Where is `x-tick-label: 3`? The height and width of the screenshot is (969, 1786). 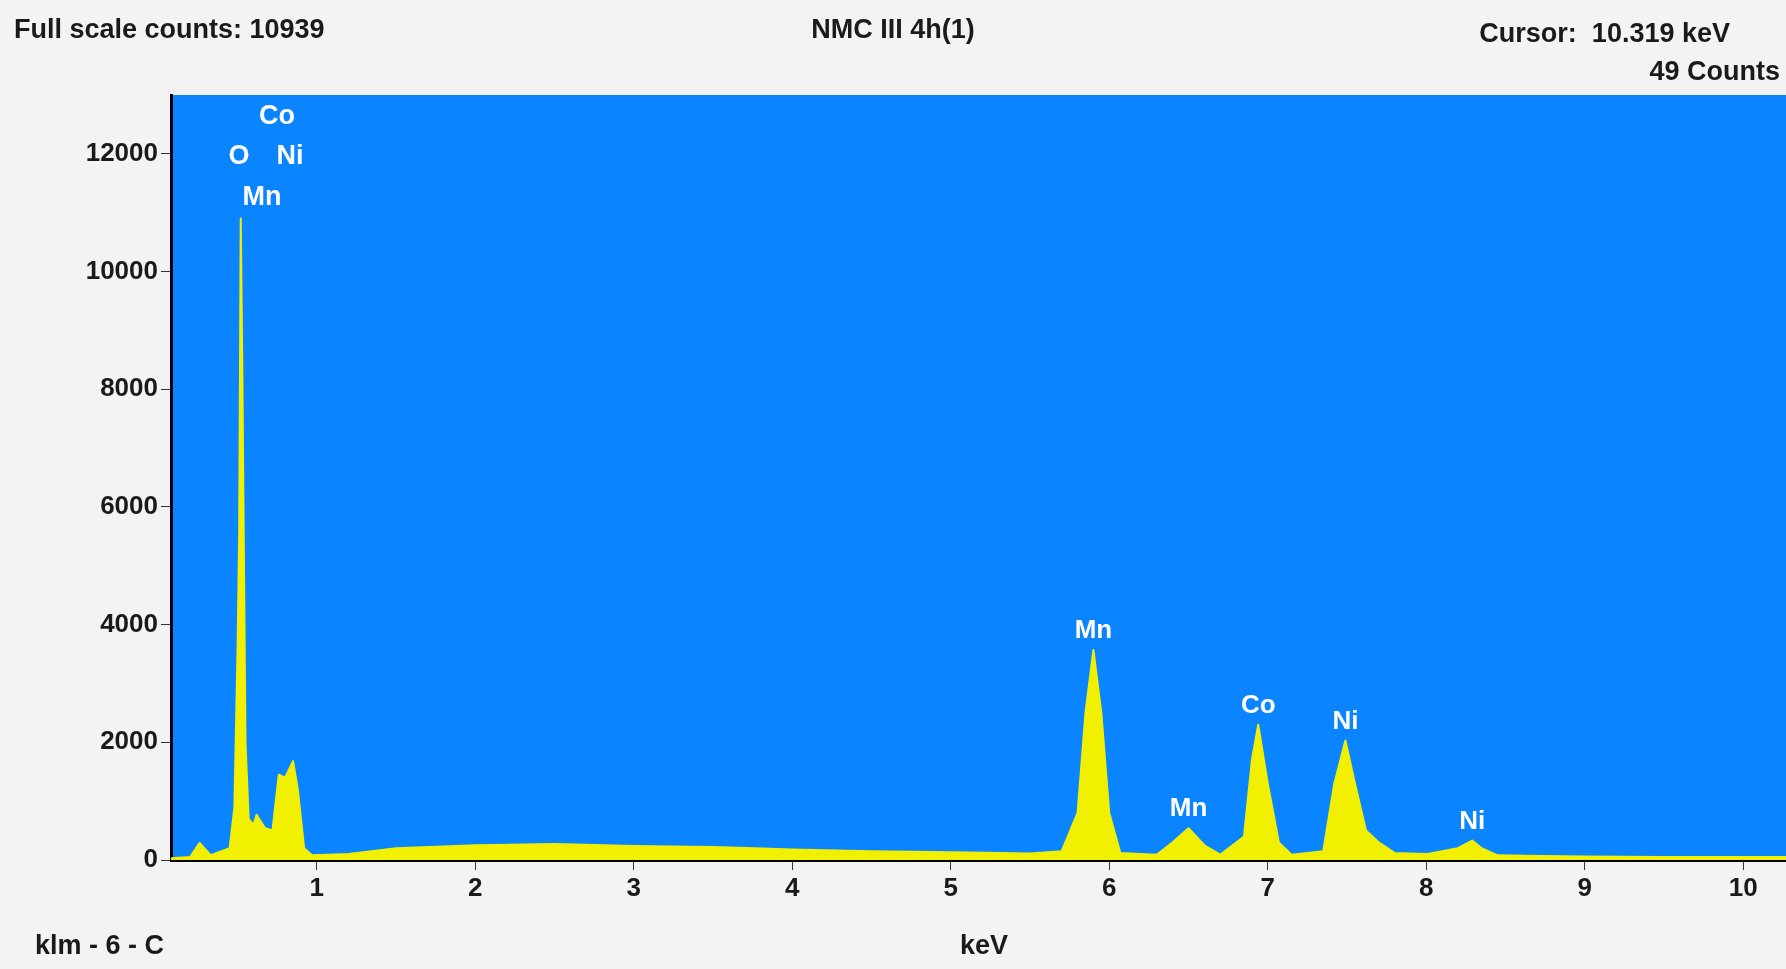 x-tick-label: 3 is located at coordinates (634, 886).